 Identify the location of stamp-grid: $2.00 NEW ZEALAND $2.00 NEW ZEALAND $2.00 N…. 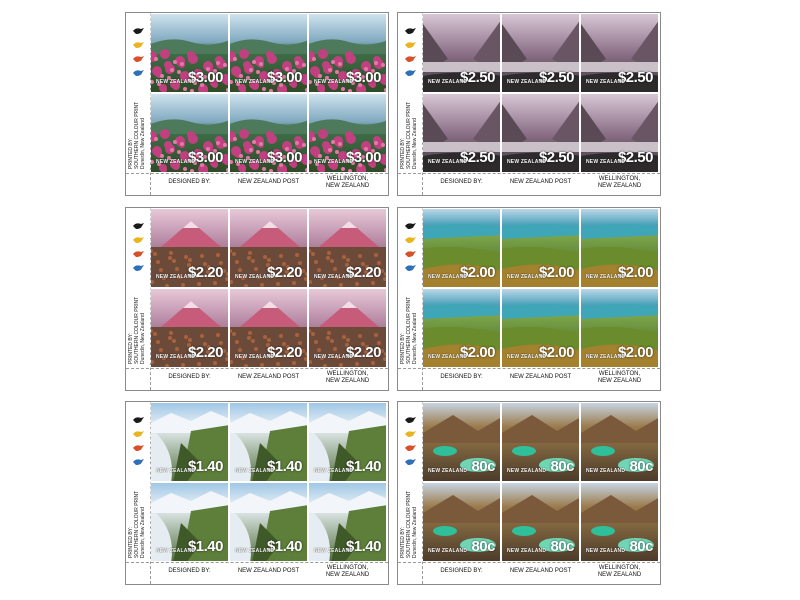
(541, 288).